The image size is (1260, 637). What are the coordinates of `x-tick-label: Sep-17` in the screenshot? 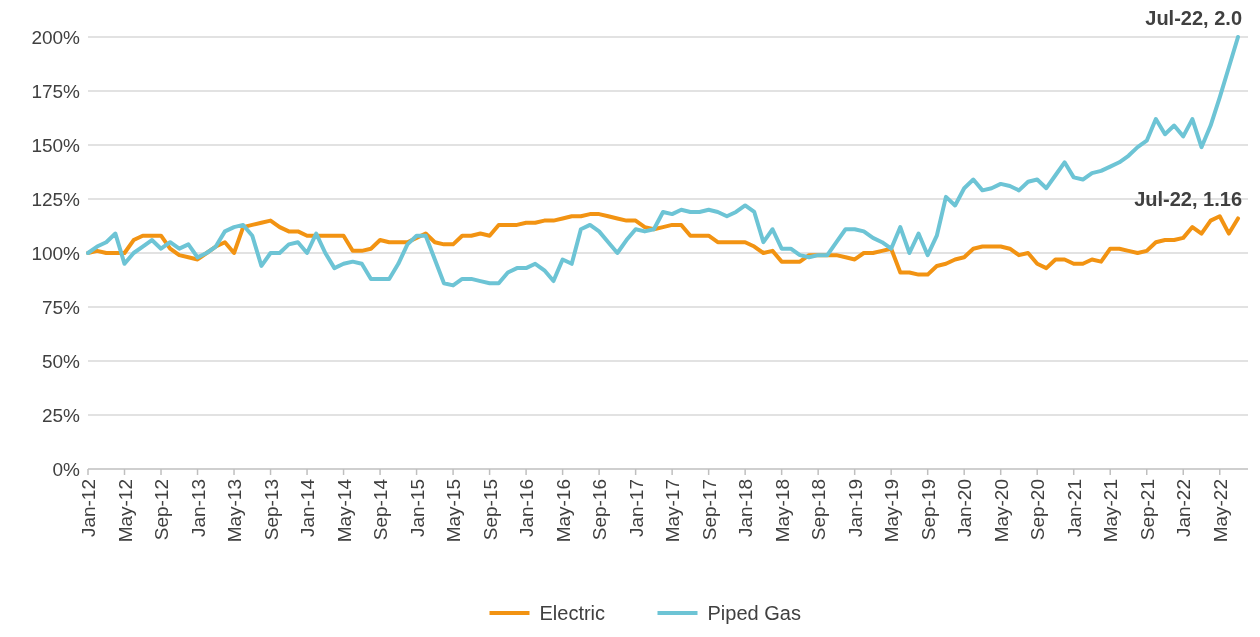 It's located at (709, 510).